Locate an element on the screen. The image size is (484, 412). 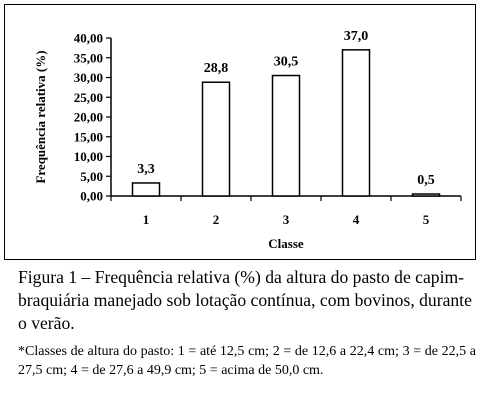
x-tick-label: 4 is located at coordinates (356, 219).